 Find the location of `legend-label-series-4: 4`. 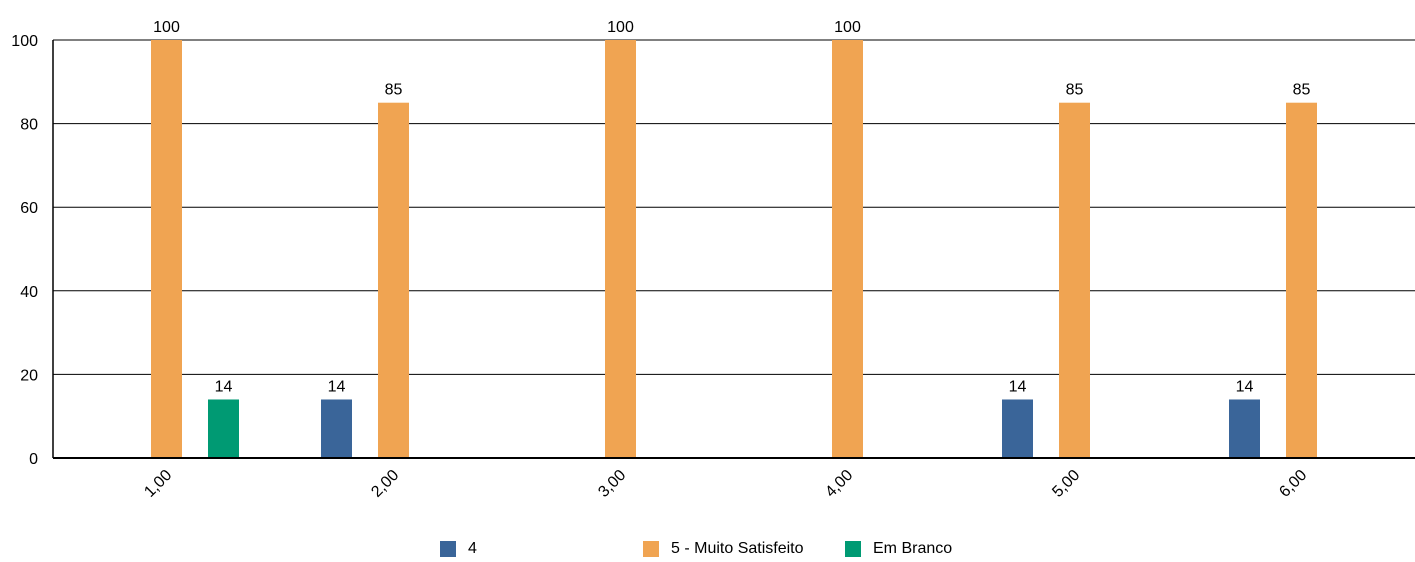

legend-label-series-4: 4 is located at coordinates (472, 548).